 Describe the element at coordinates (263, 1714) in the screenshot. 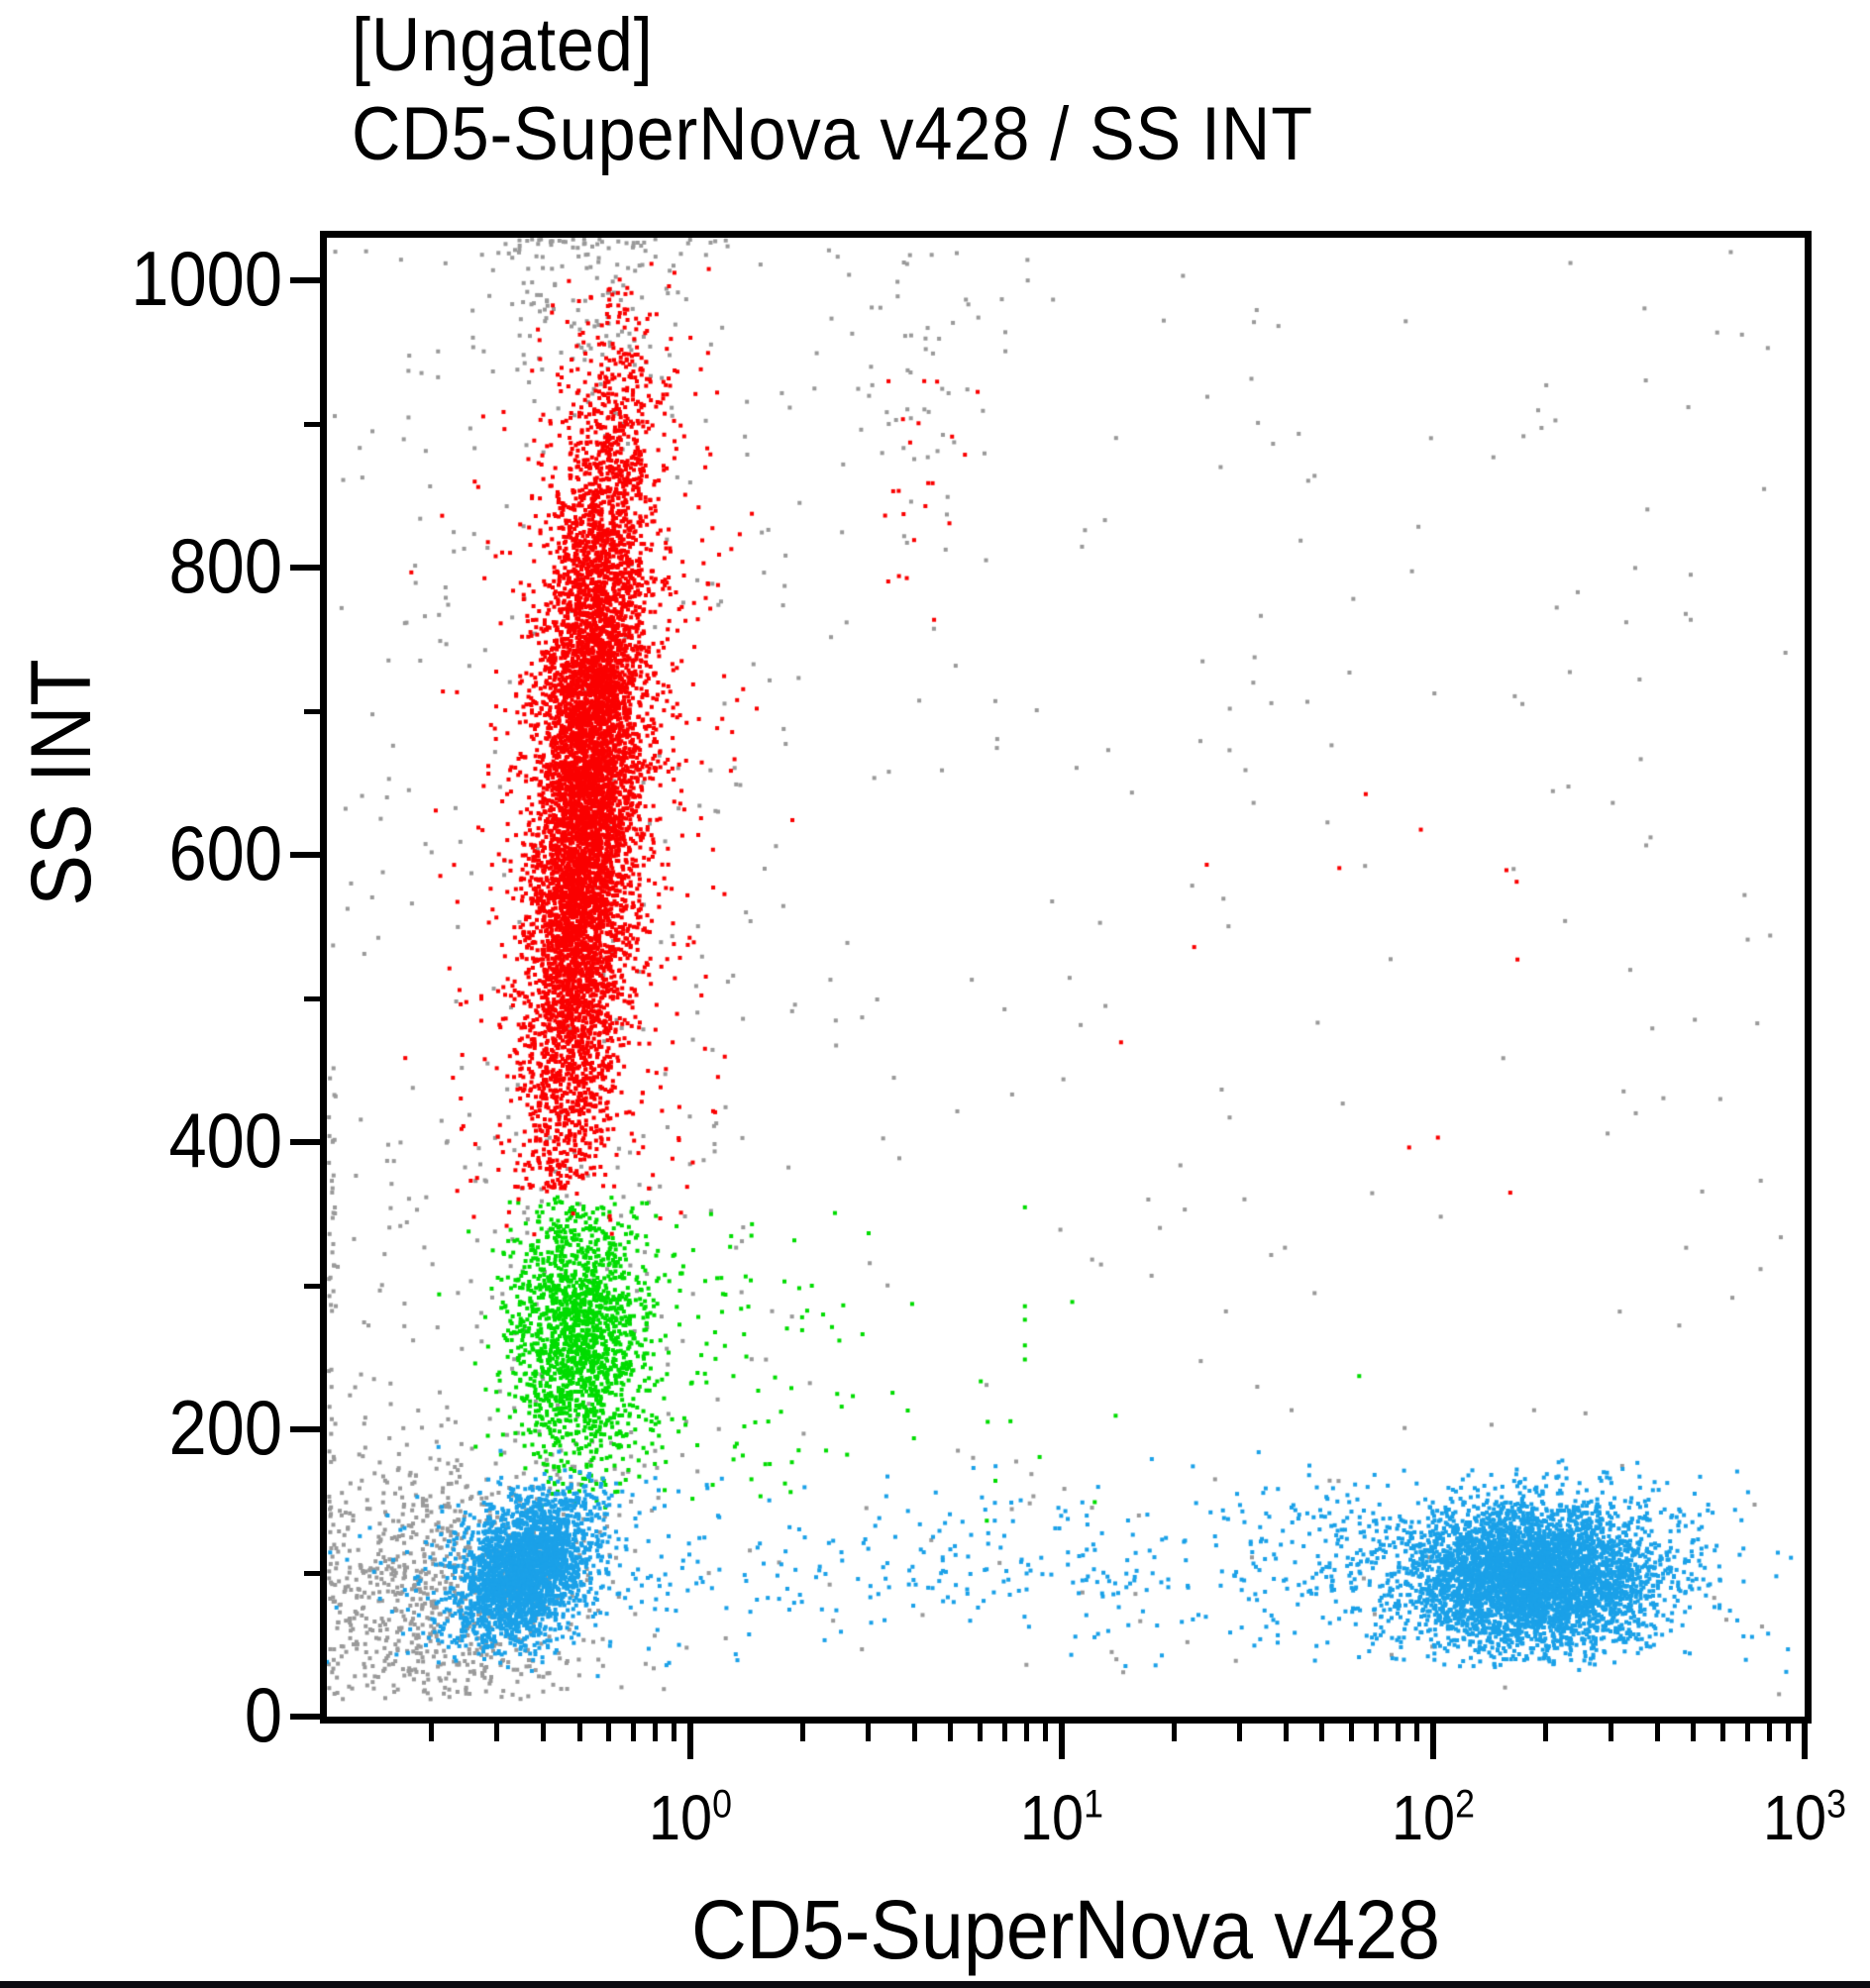

I see `y-tick-label: 0` at that location.